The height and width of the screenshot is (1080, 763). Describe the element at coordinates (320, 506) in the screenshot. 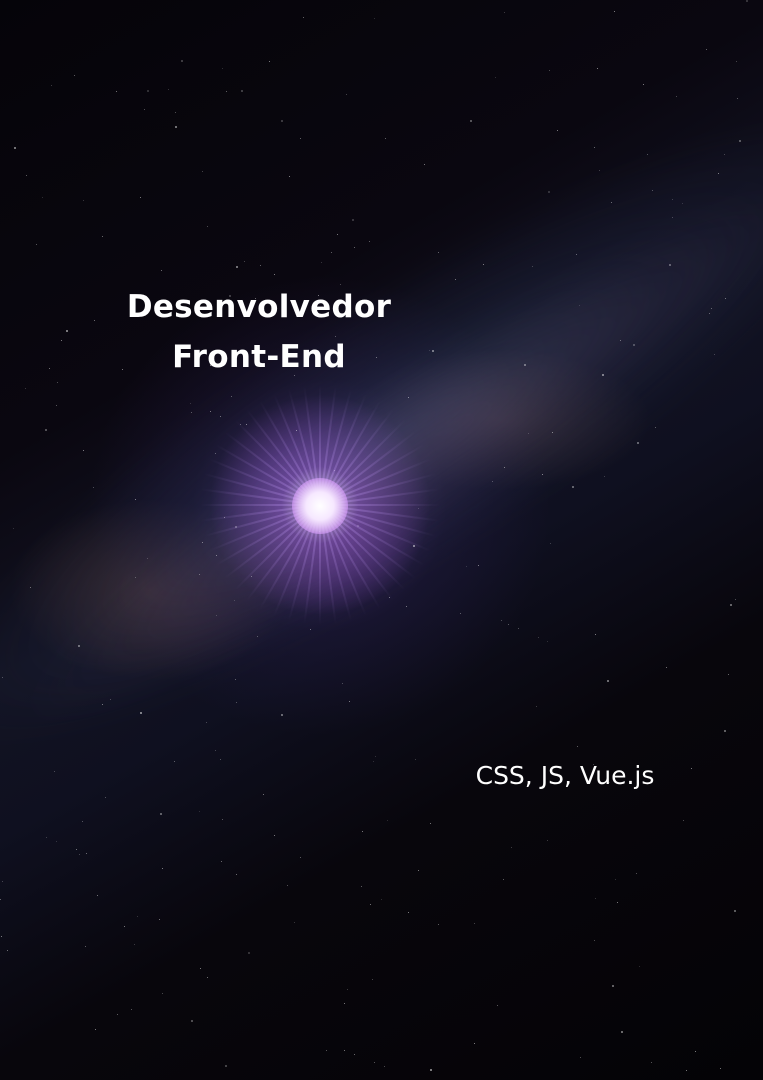

I see `bright-star-core` at that location.